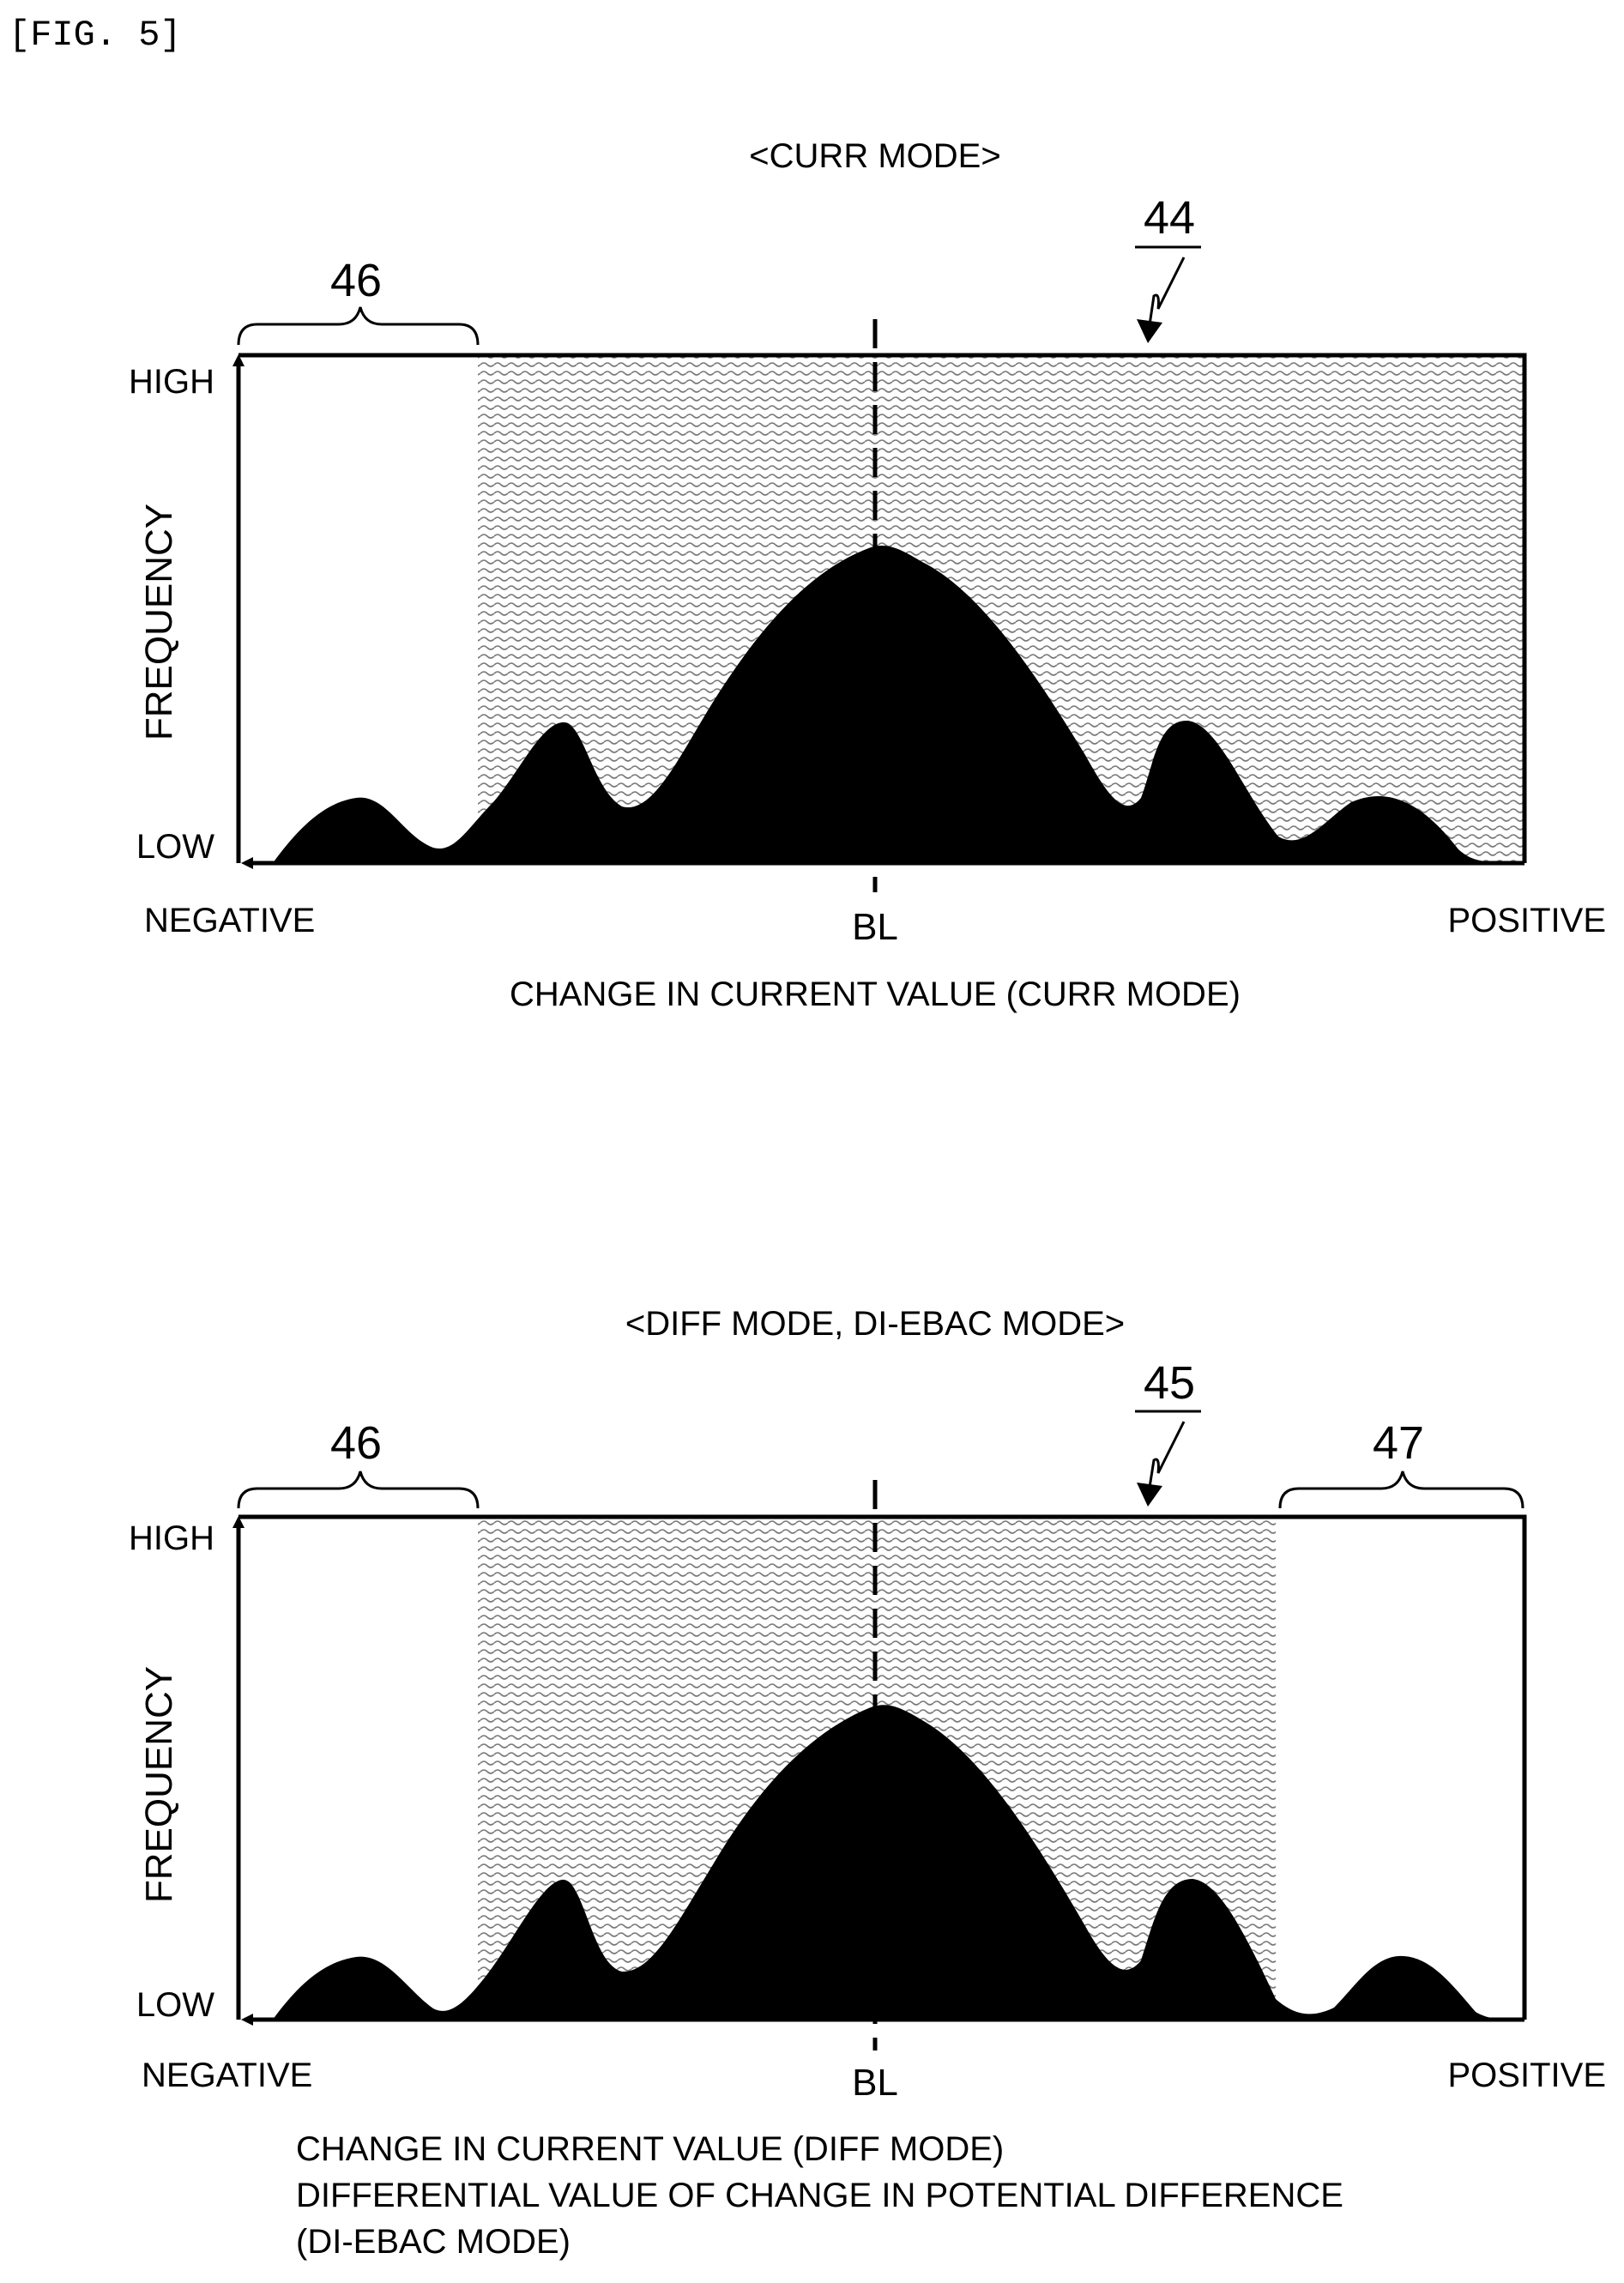  What do you see at coordinates (1398, 1443) in the screenshot?
I see `ref-excluded-right: 47` at bounding box center [1398, 1443].